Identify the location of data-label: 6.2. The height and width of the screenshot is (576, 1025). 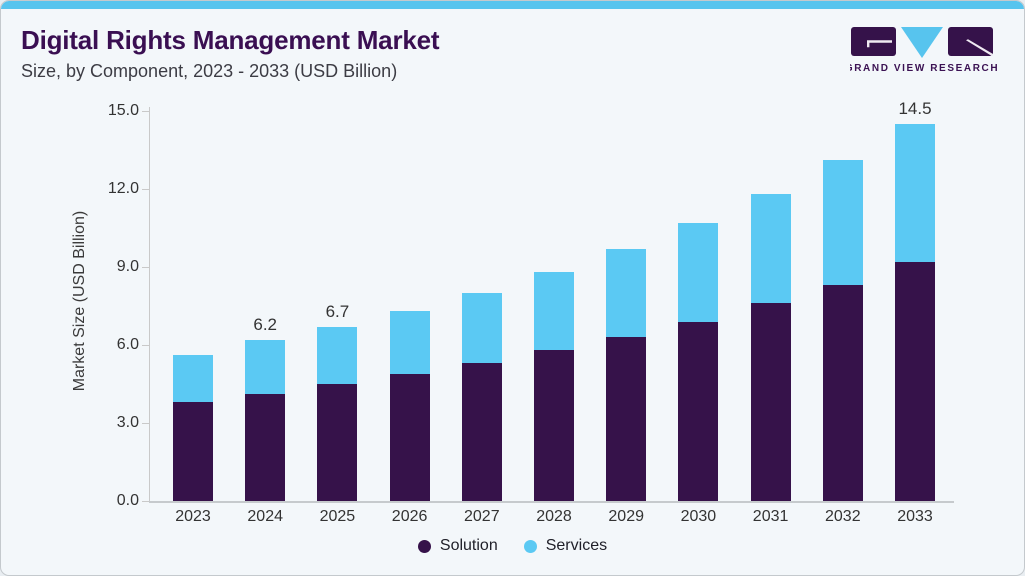
(265, 324).